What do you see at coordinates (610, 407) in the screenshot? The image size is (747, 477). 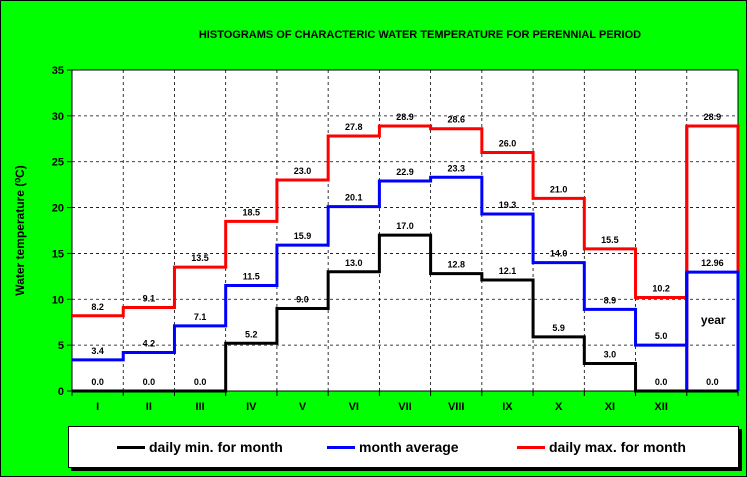 I see `x-tick-label: XI` at bounding box center [610, 407].